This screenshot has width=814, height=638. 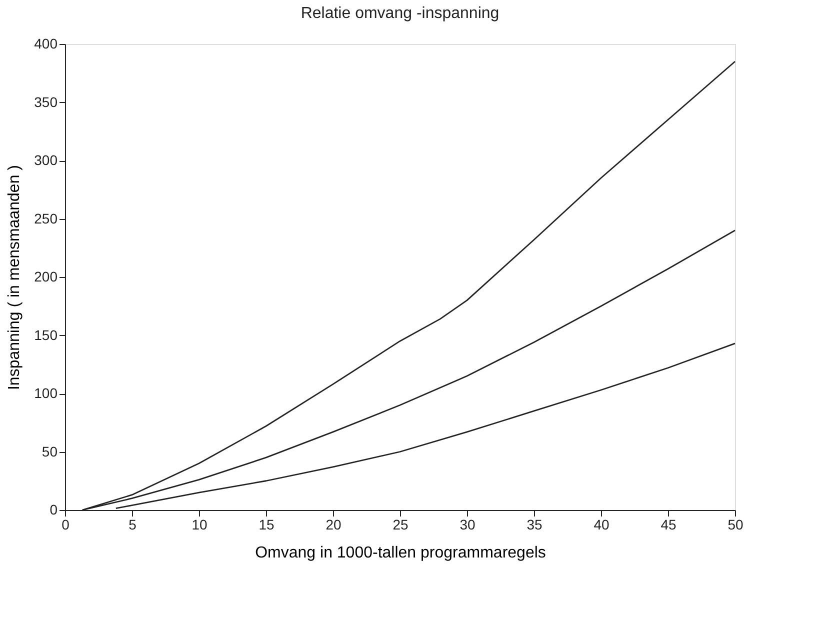 What do you see at coordinates (46, 334) in the screenshot?
I see `y-tick-label: 150` at bounding box center [46, 334].